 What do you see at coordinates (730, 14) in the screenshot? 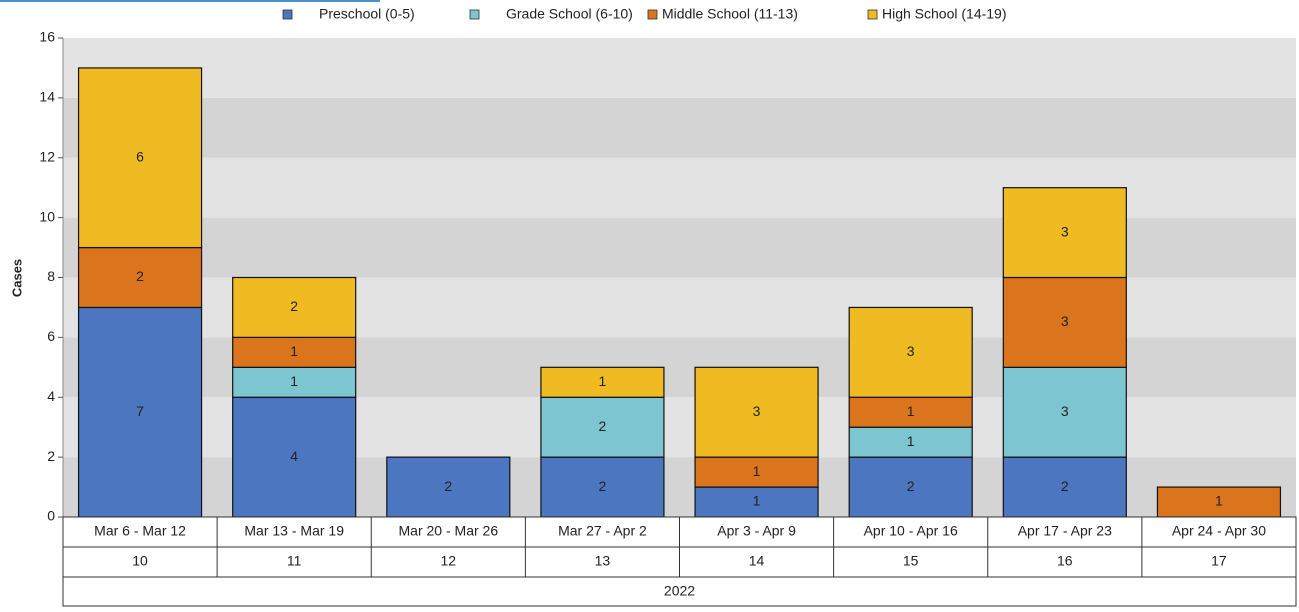
I see `legend-label: Middle School (11-13)` at bounding box center [730, 14].